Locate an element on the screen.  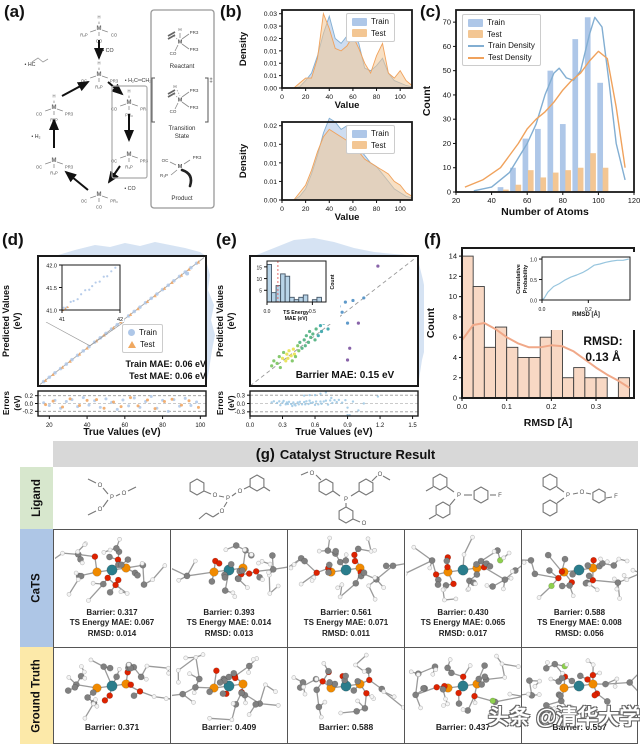
test-triangle is located at coordinates (132, 344).